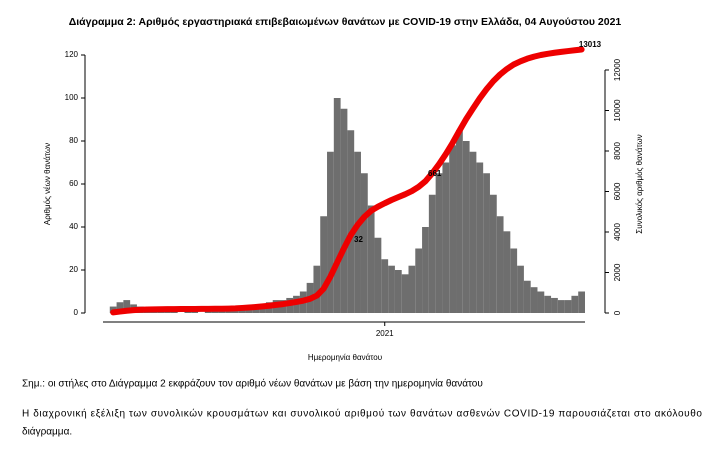 The width and height of the screenshot is (723, 462). Describe the element at coordinates (73, 269) in the screenshot. I see `y-tick-label: 20` at that location.